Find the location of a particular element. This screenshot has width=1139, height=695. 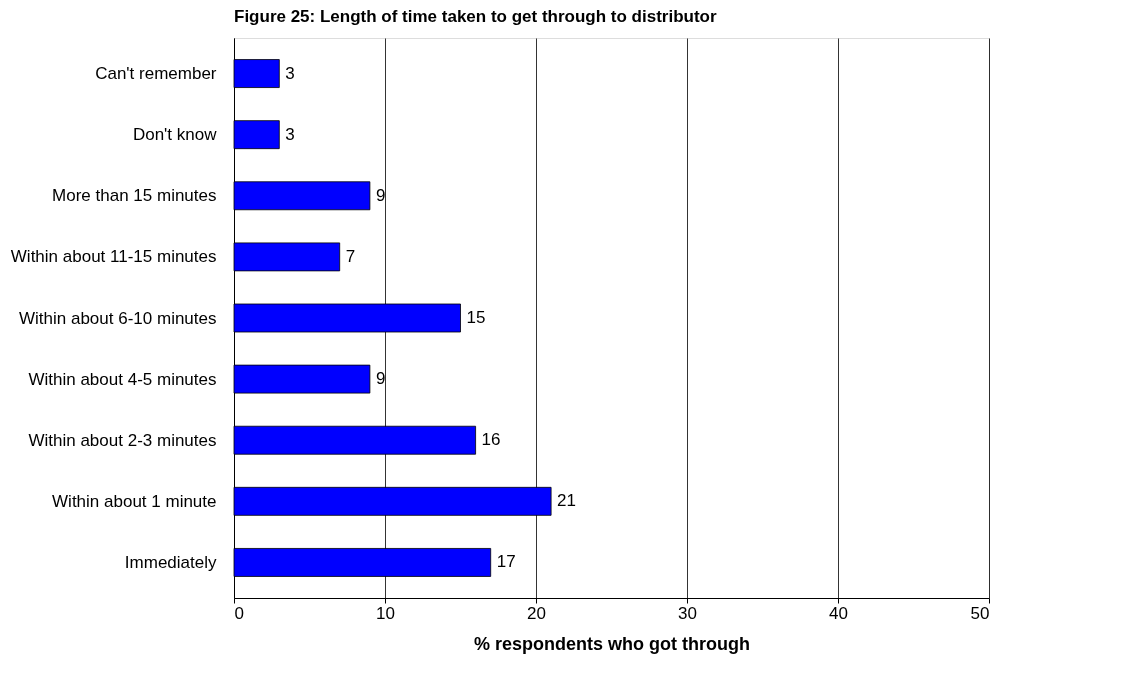

y-tick-label: Within about 4-5 minutes is located at coordinates (122, 379).